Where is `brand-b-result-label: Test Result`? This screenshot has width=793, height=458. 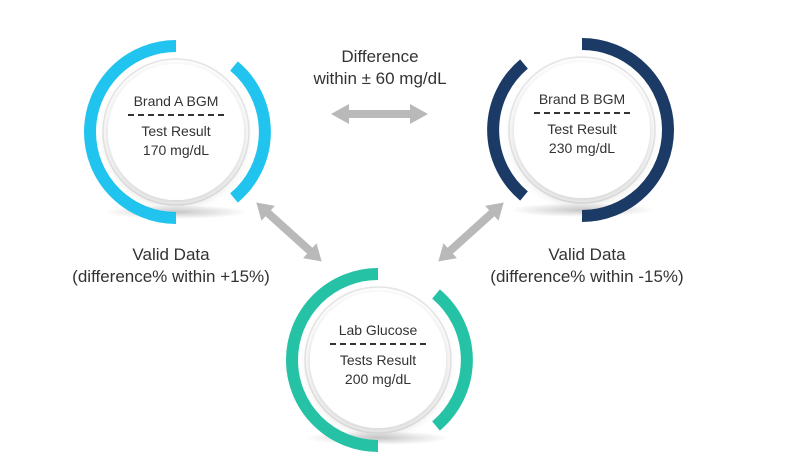
brand-b-result-label: Test Result is located at coordinates (582, 129).